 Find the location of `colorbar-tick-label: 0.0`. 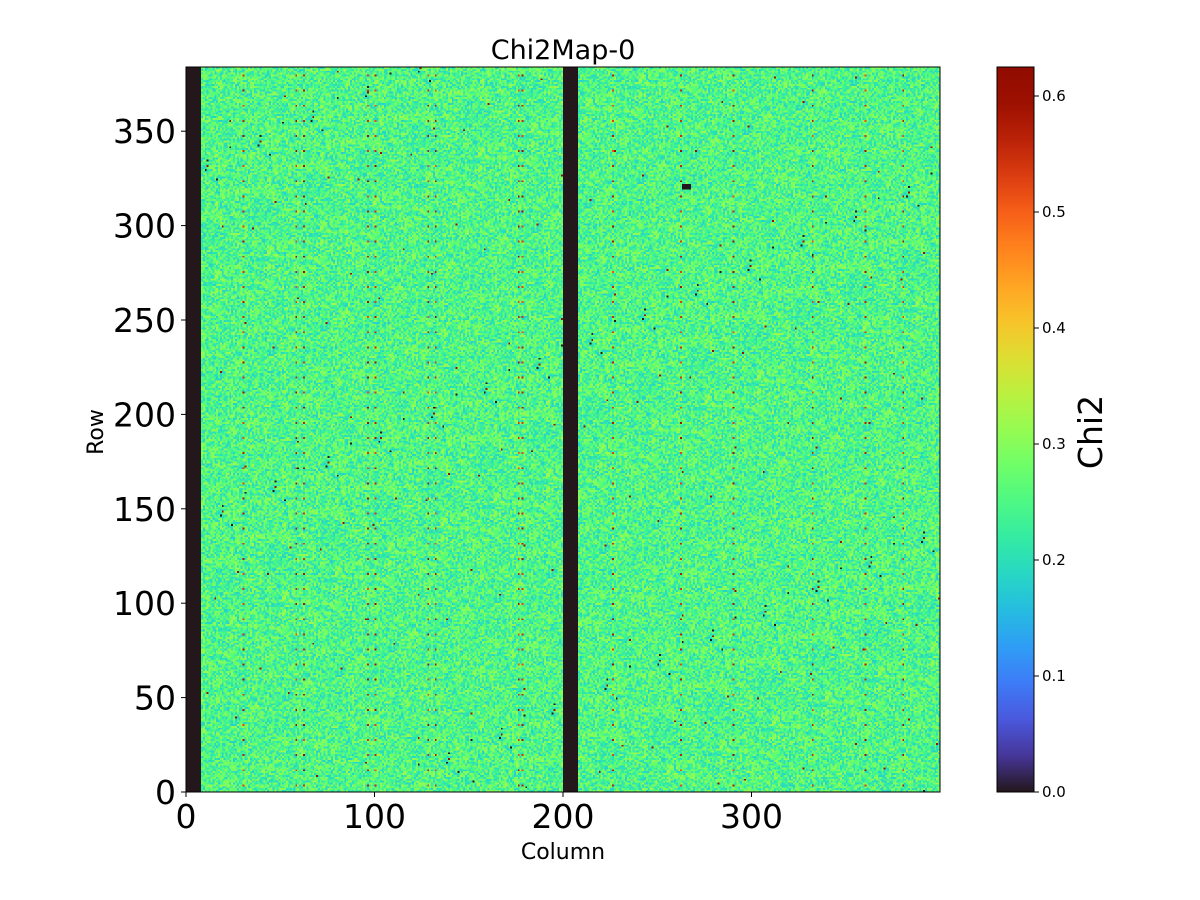

colorbar-tick-label: 0.0 is located at coordinates (1054, 792).